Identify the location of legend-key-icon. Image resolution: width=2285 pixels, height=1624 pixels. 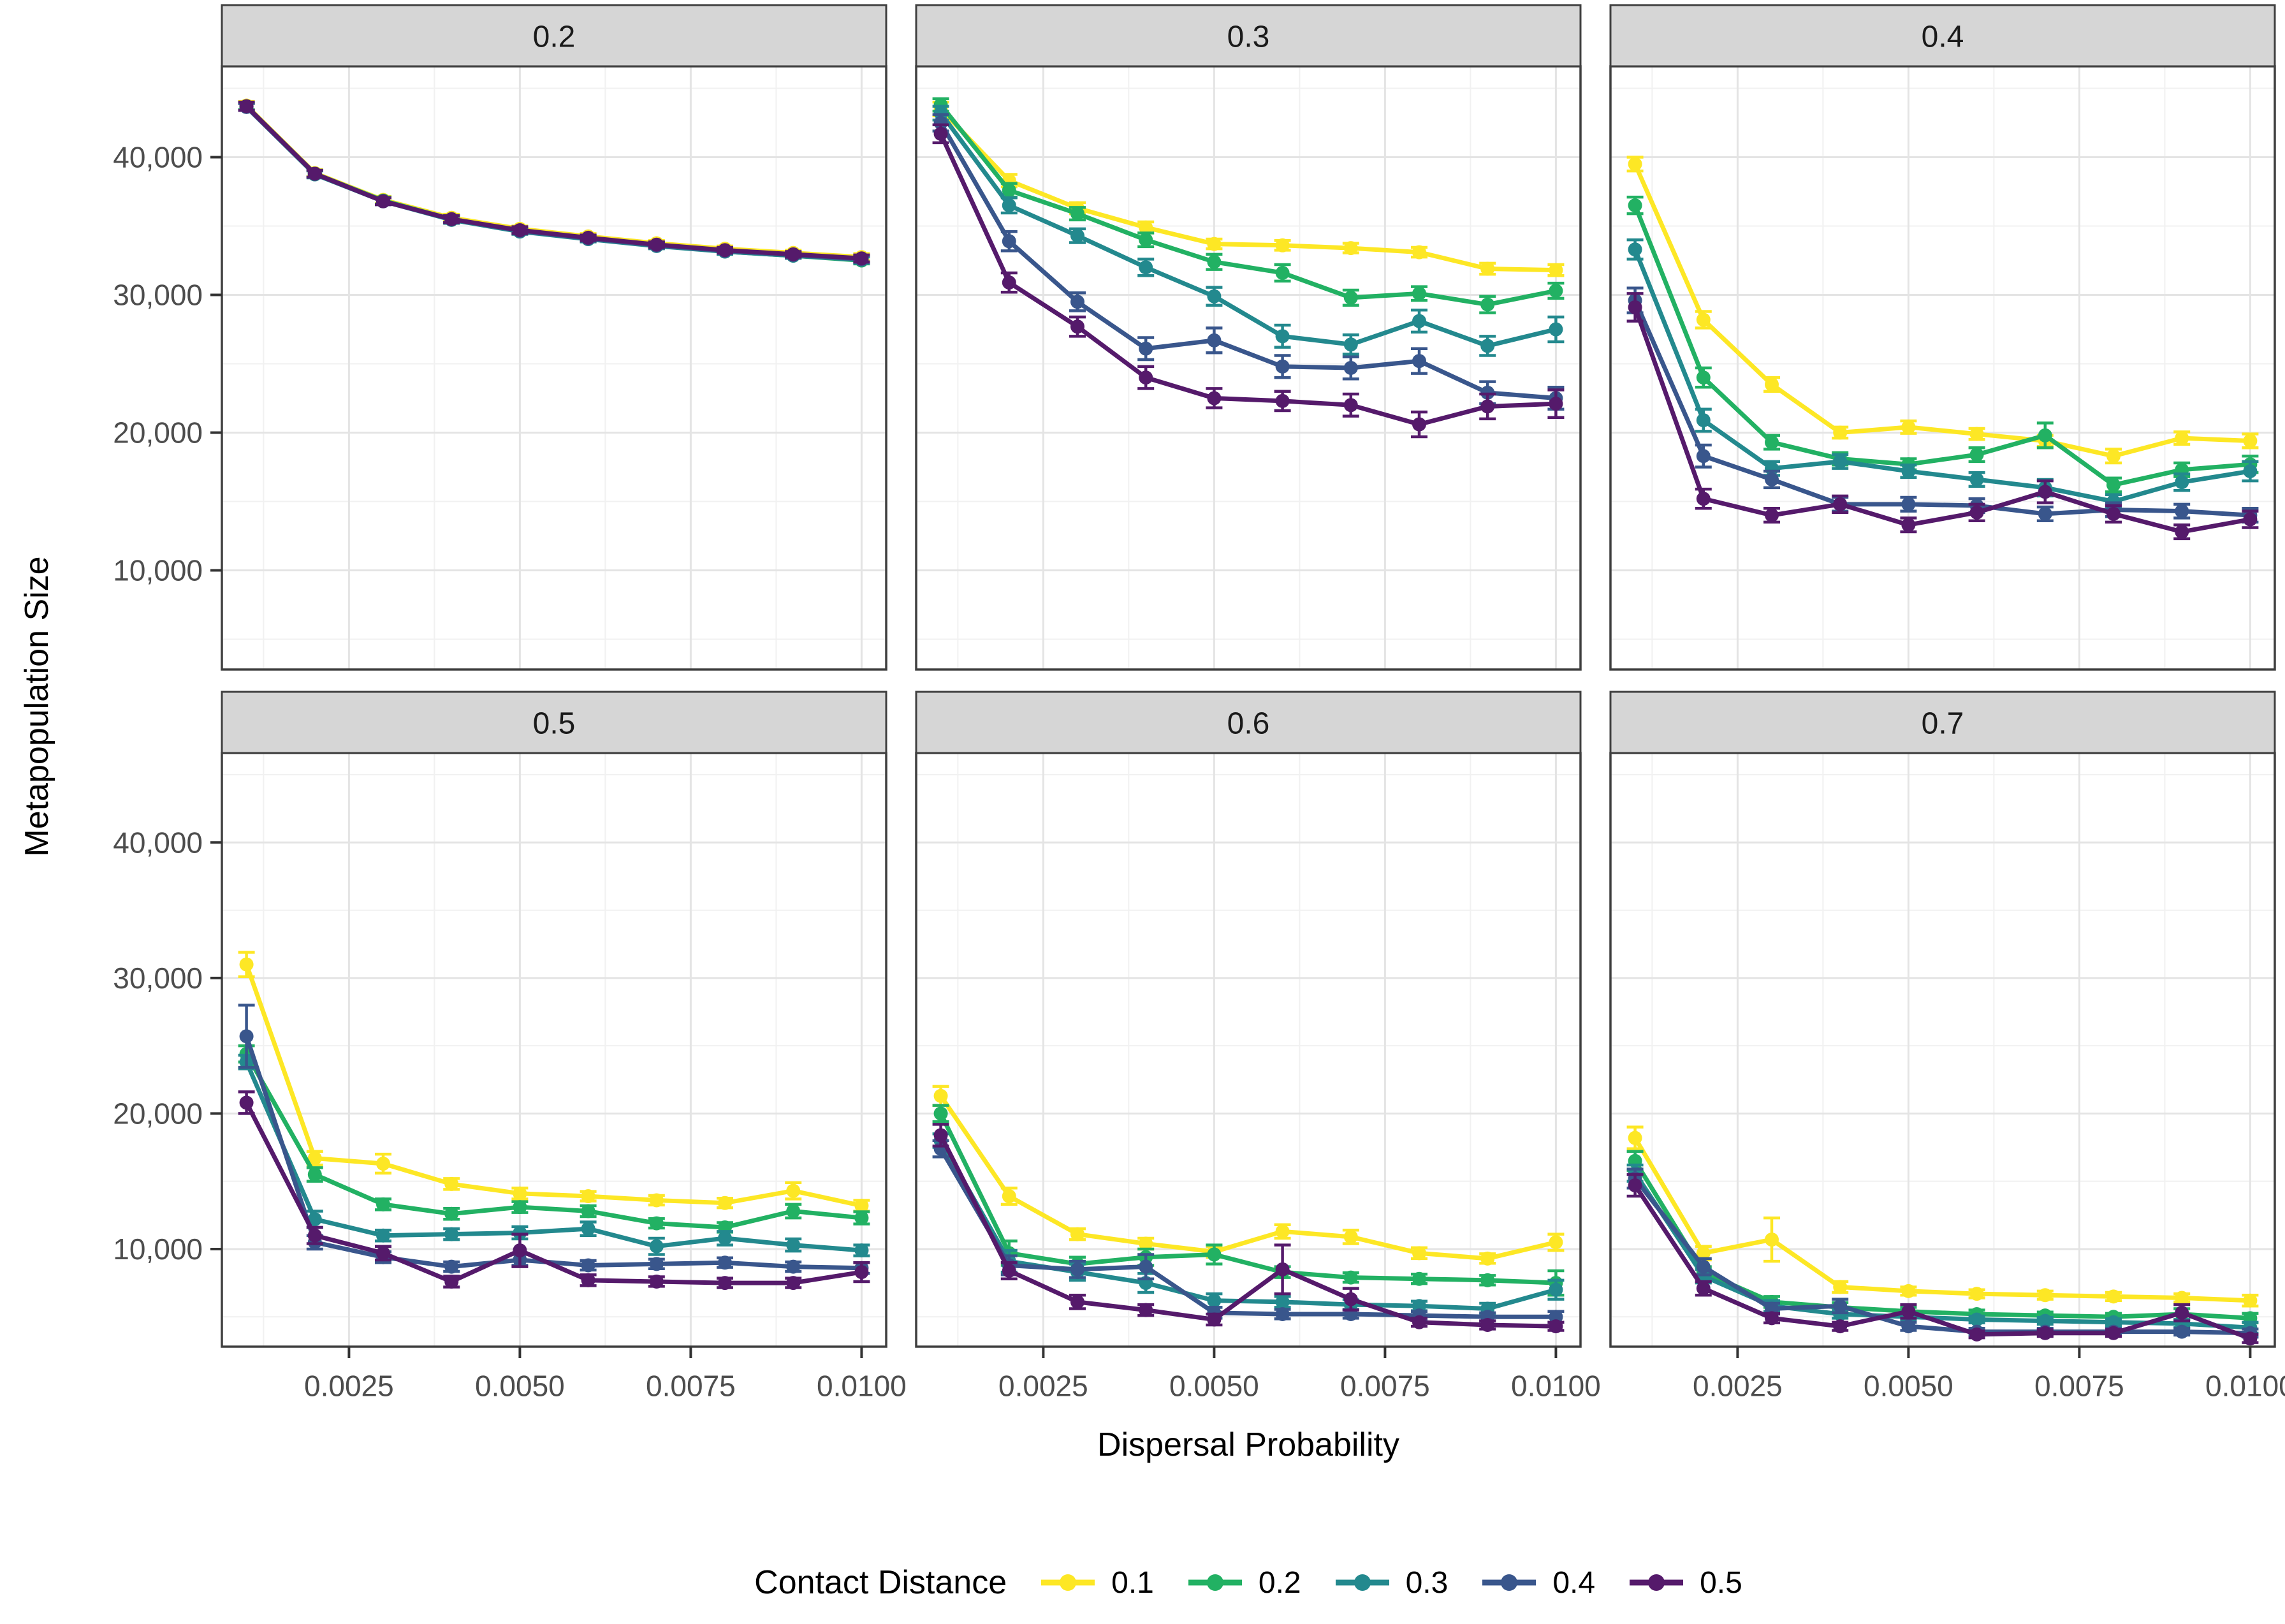
(1215, 1582).